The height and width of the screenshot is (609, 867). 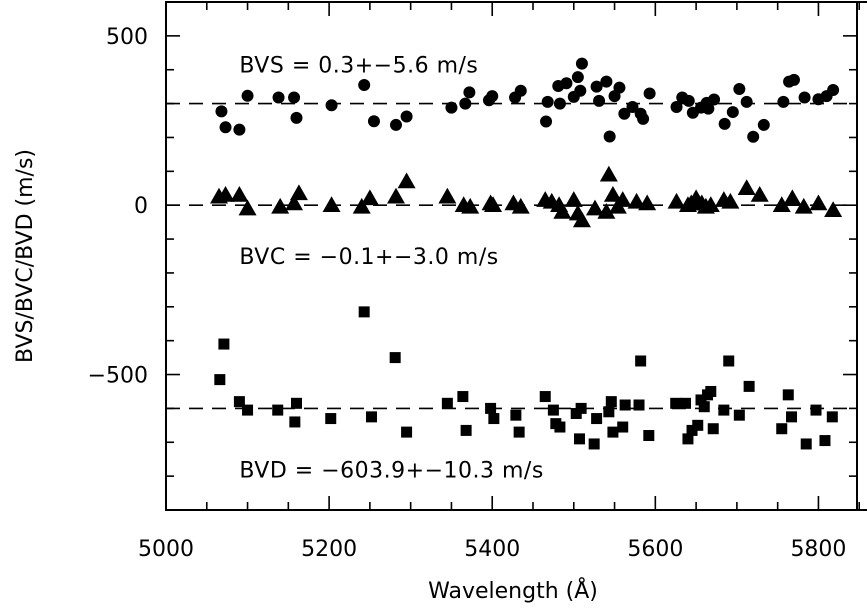 I want to click on y-tick-label: 0, so click(x=141, y=206).